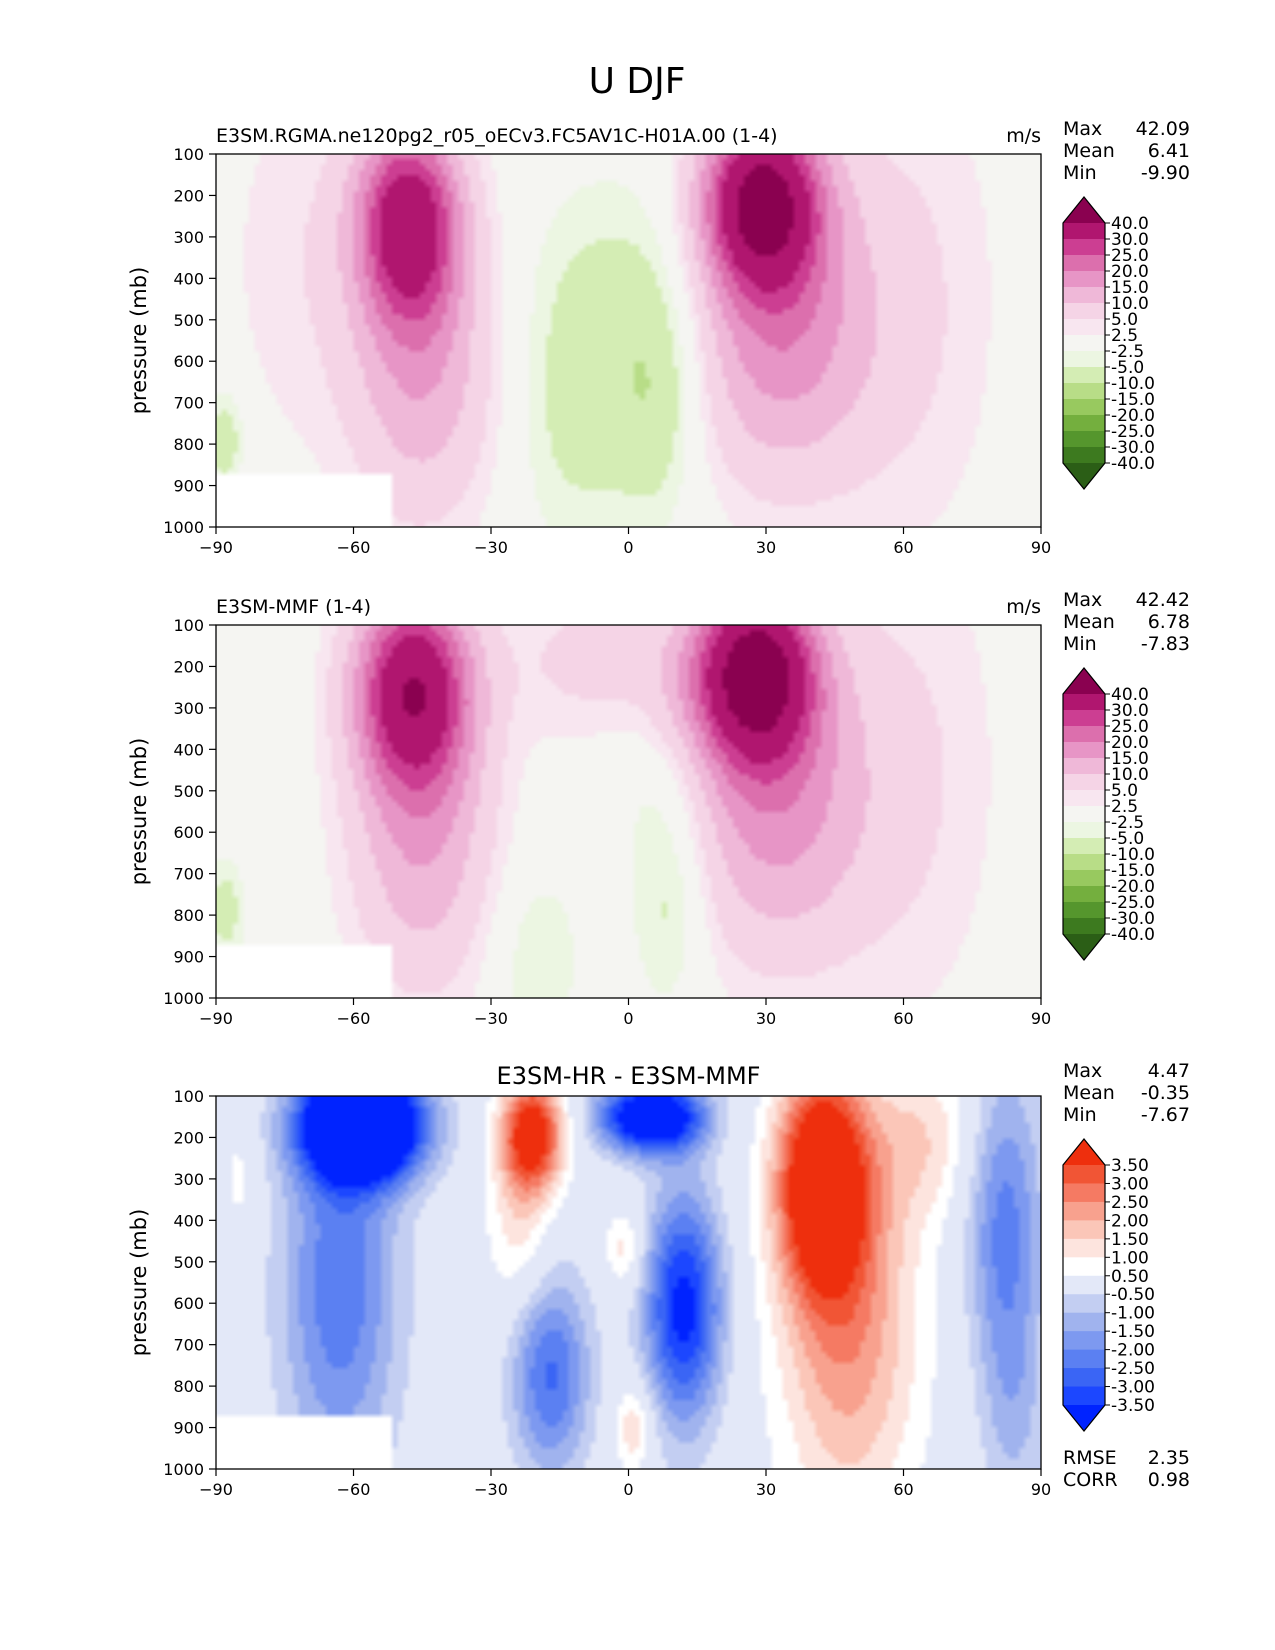  I want to click on colorbar-extend-min, so click(1084, 476).